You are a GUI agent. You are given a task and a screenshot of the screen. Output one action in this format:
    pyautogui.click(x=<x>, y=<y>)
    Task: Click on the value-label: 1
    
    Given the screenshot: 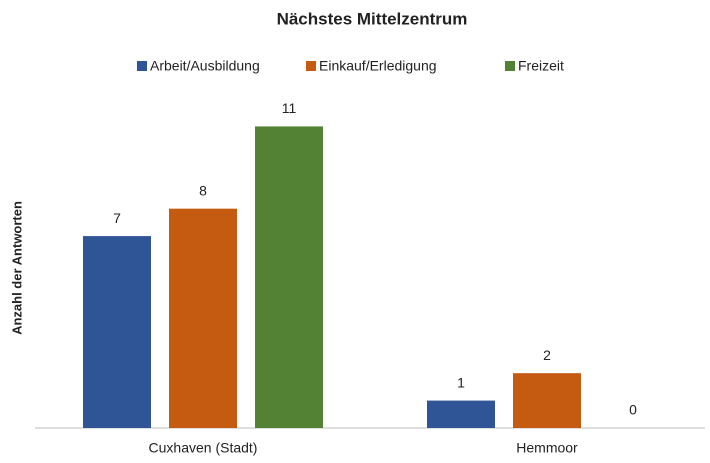 What is the action you would take?
    pyautogui.click(x=461, y=382)
    